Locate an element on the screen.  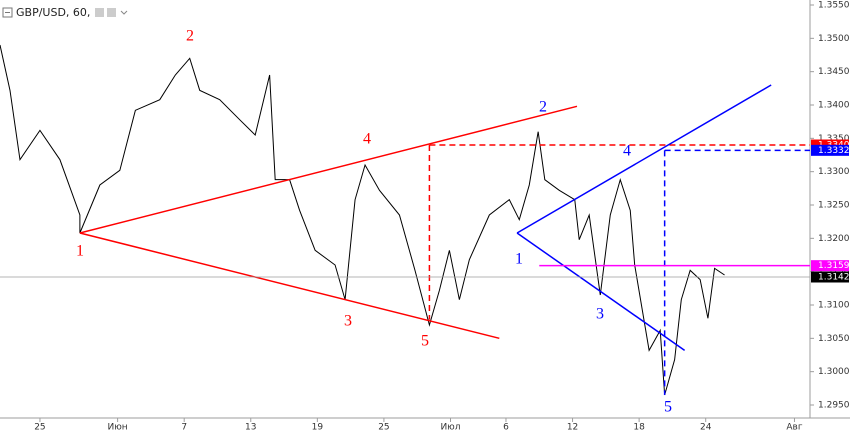
x-tick-label: 13 is located at coordinates (250, 428).